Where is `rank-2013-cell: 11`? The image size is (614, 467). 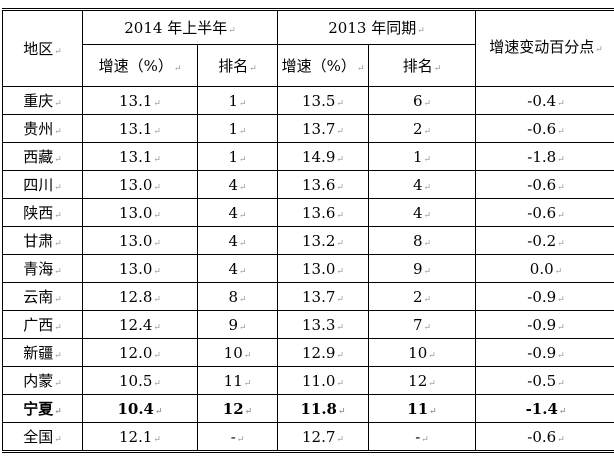
rank-2013-cell: 11 is located at coordinates (422, 408).